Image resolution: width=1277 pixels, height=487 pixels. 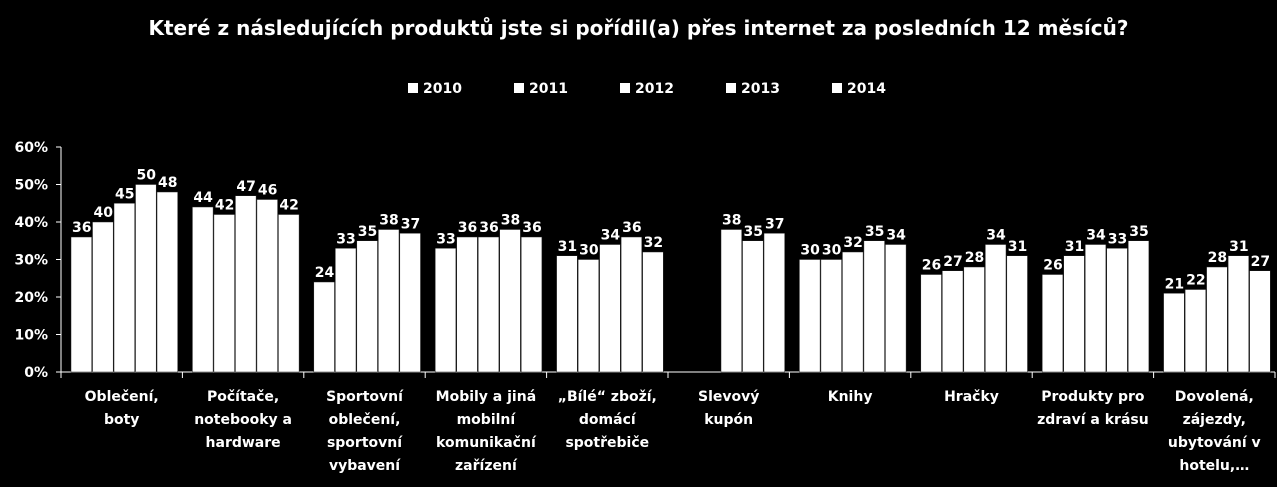 I want to click on data-label: 35, so click(x=367, y=232).